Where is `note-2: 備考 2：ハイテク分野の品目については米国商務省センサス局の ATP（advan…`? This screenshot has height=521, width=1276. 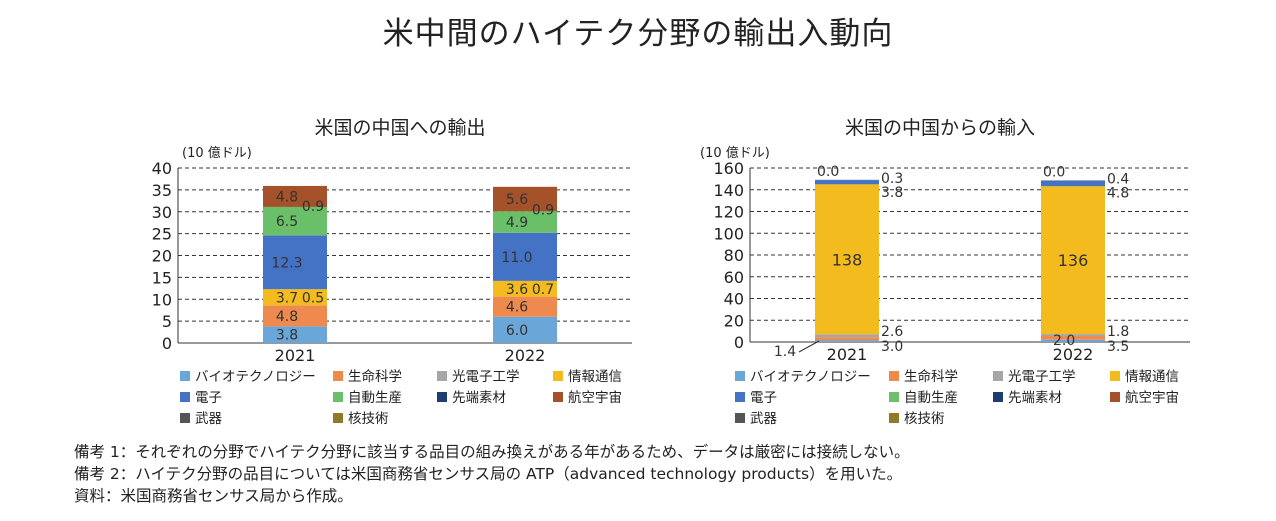
note-2: 備考 2：ハイテク分野の品目については米国商務省センサス局の ATP（advan… is located at coordinates (488, 474).